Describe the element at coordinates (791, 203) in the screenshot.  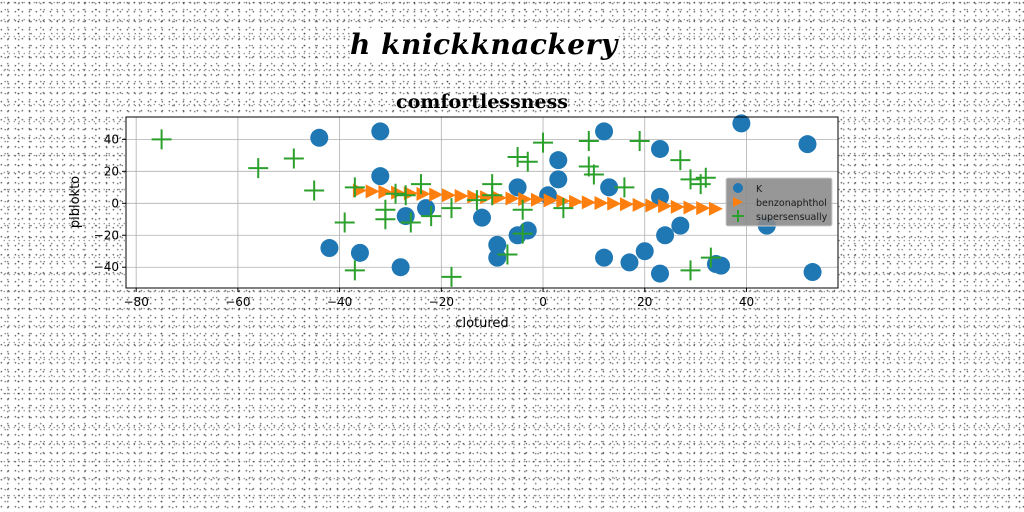
I see `legend-label: benzonaphthol` at that location.